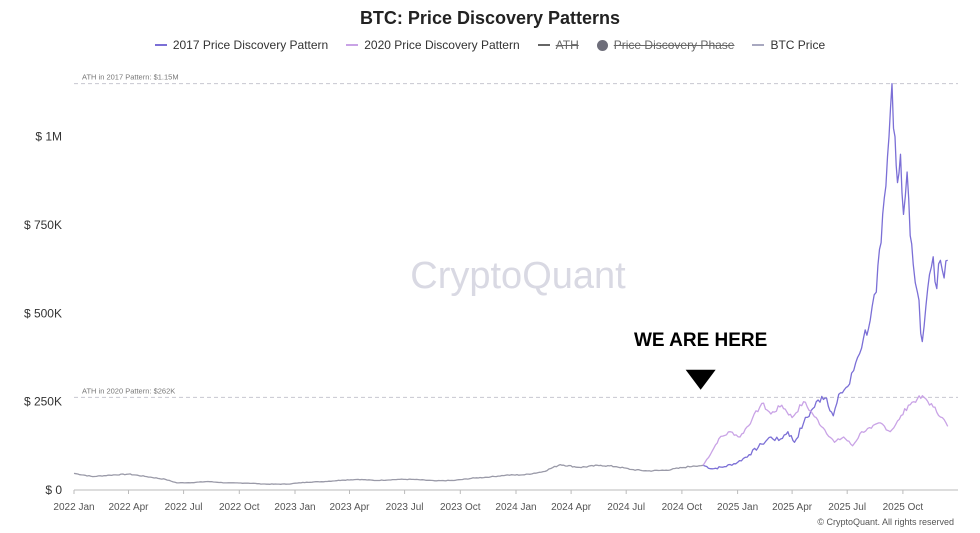 This screenshot has width=980, height=533. I want to click on legend-item-price-discovery-phase: Price Discovery Phase, so click(665, 45).